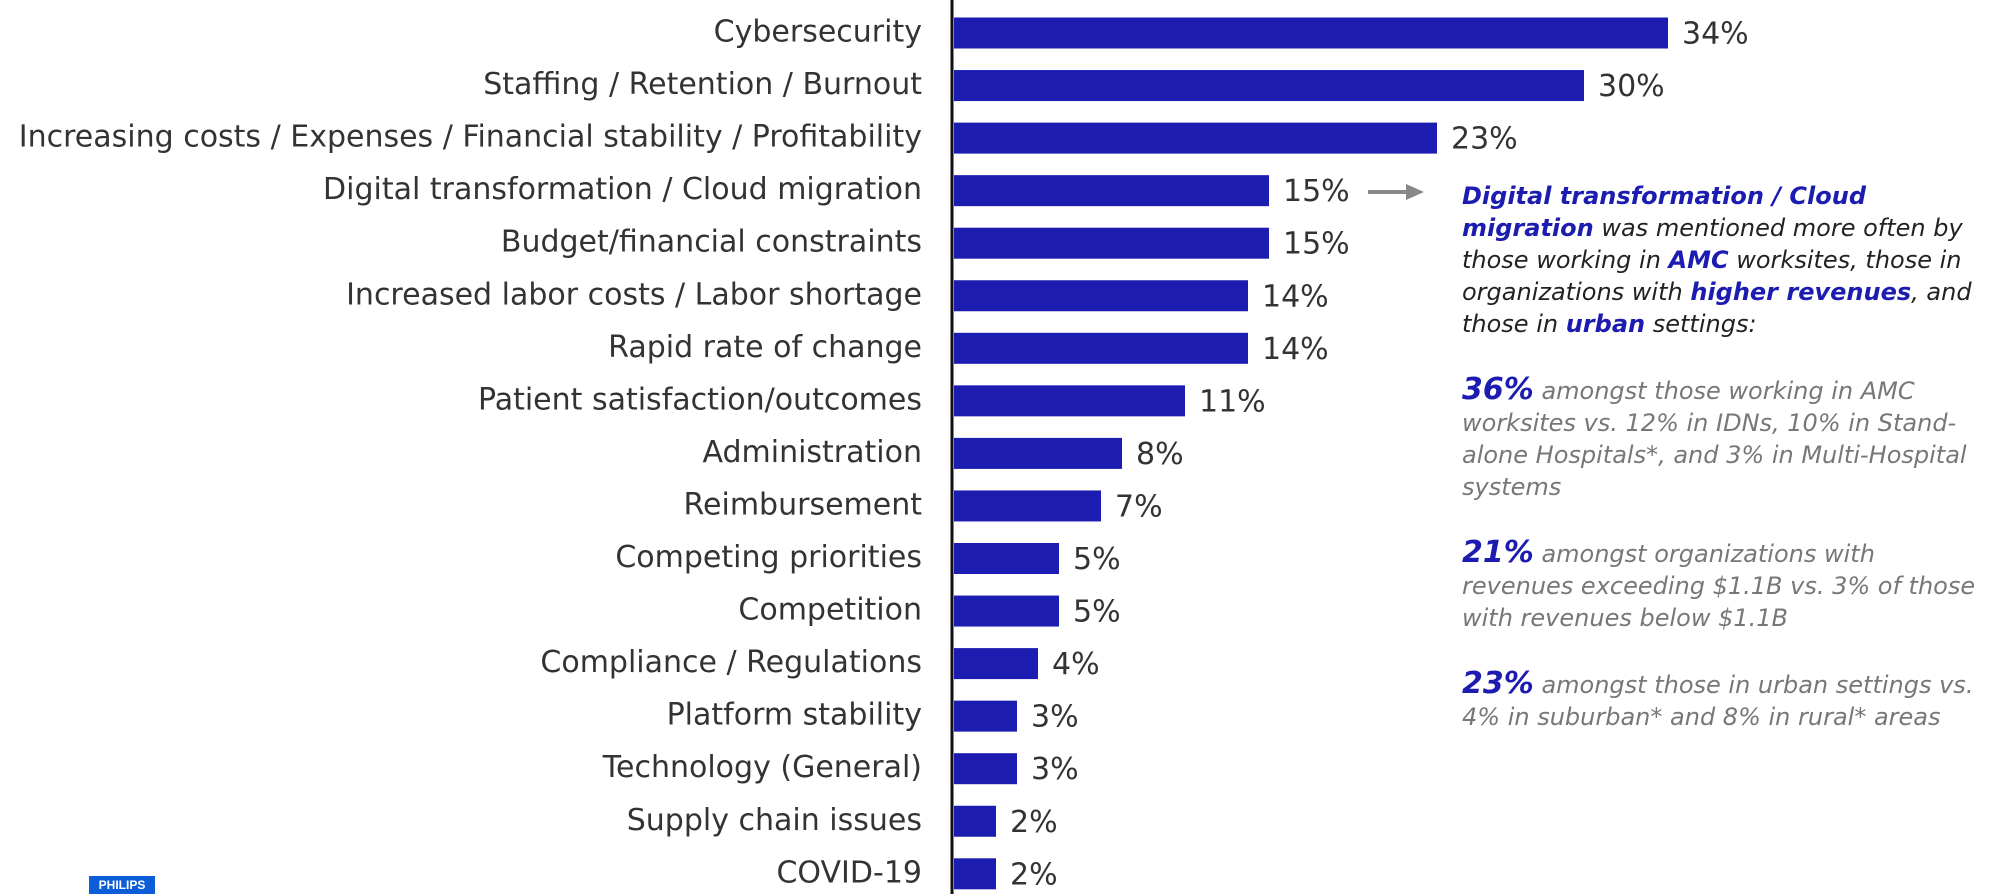 This screenshot has width=1990, height=894. What do you see at coordinates (803, 504) in the screenshot?
I see `category-label: Reimbursement` at bounding box center [803, 504].